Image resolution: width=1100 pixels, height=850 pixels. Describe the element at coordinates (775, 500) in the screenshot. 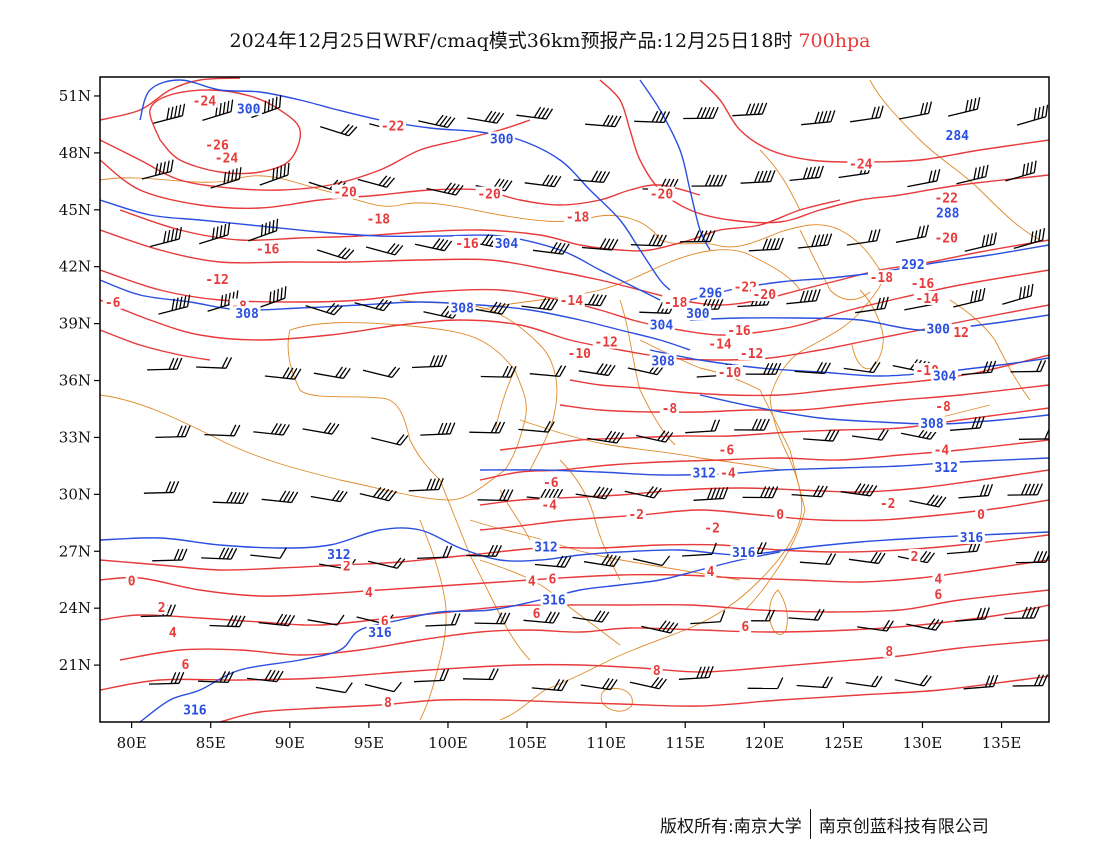

I see `east-coast-boundary` at that location.